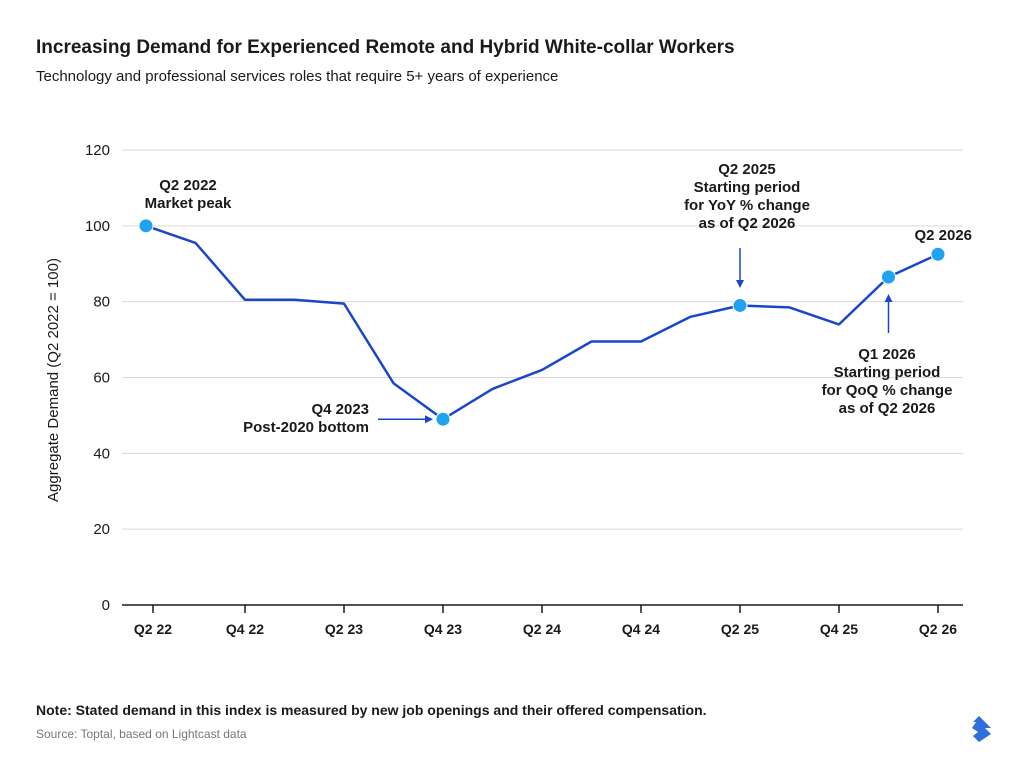 The image size is (1024, 773). What do you see at coordinates (153, 629) in the screenshot?
I see `x-tick-label: Q2 22` at bounding box center [153, 629].